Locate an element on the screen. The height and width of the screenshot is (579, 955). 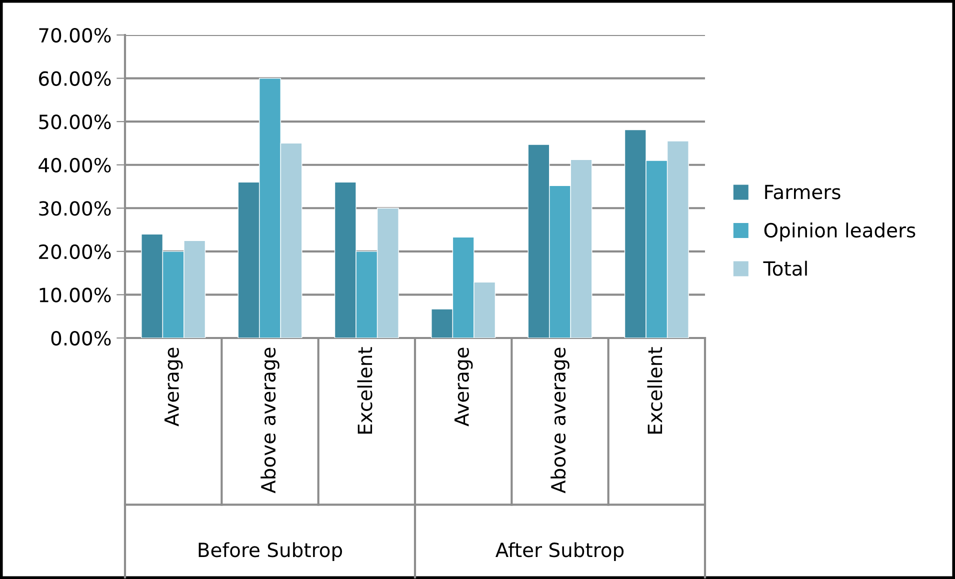
y-tick-label: 50.00% is located at coordinates (75, 122).